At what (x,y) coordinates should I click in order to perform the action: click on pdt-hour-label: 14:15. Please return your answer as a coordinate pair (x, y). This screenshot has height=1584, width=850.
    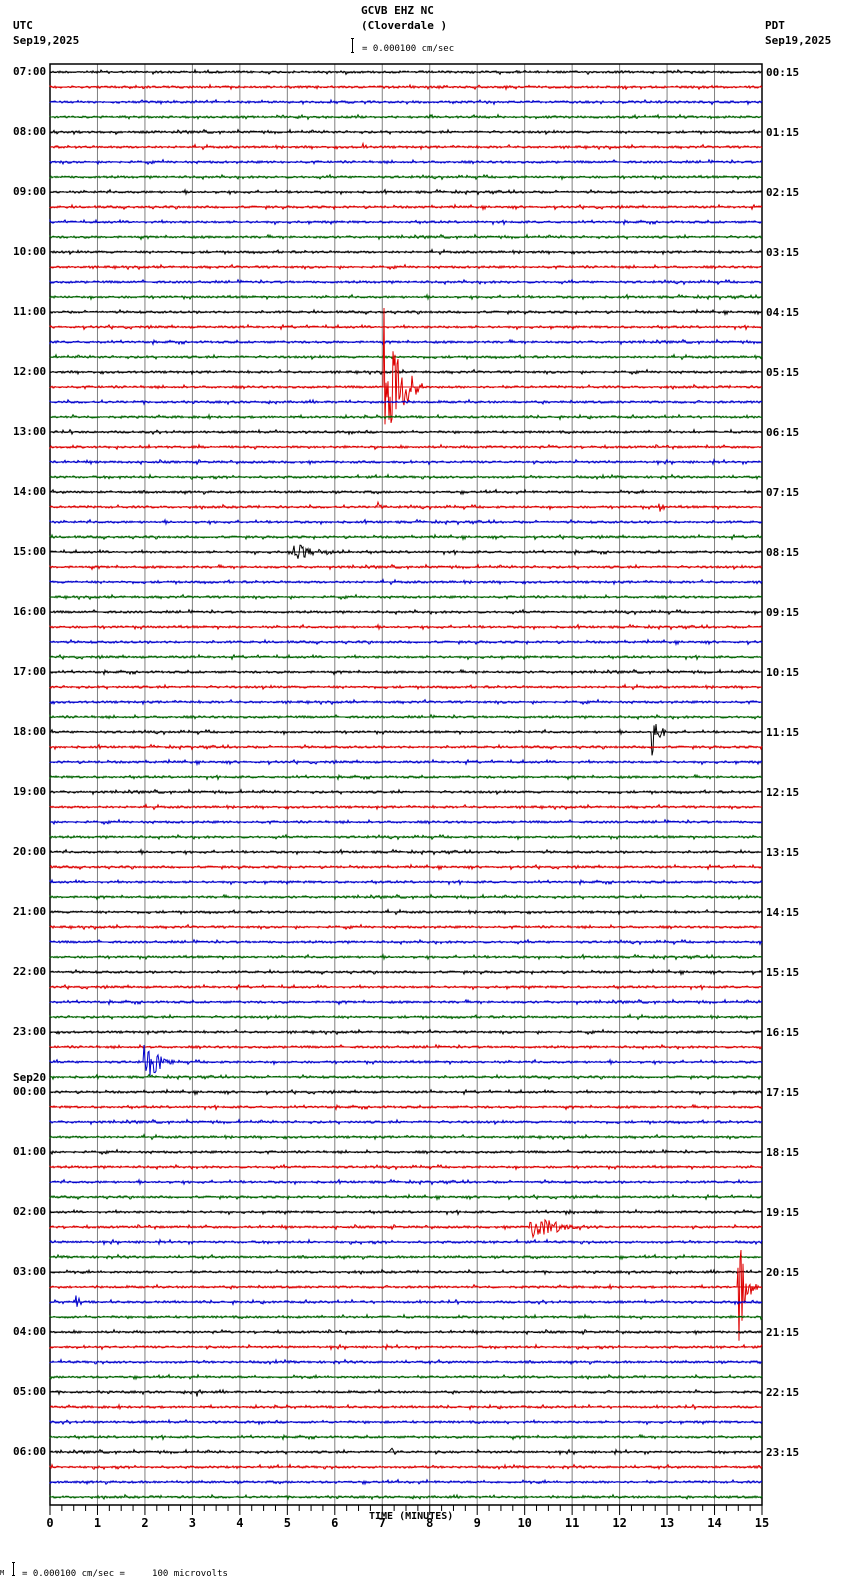
    Looking at the image, I should click on (783, 912).